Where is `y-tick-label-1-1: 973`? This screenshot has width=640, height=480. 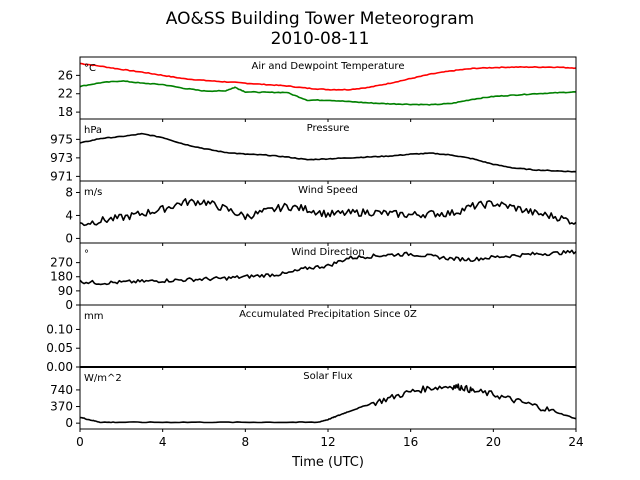 y-tick-label-1-1: 973 is located at coordinates (61, 158).